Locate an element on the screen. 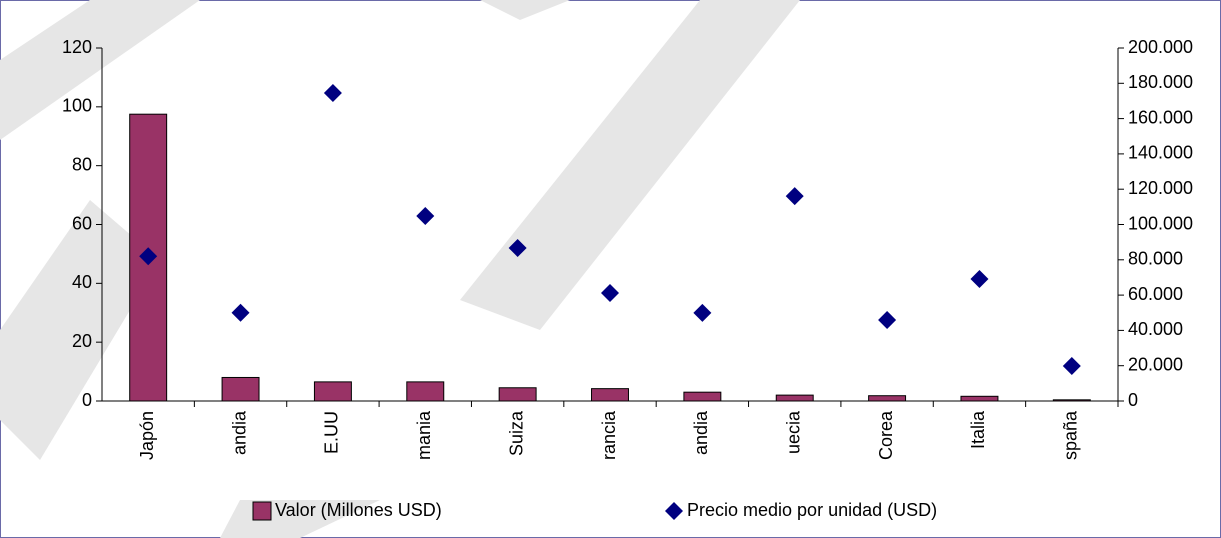  x-tick-label: Corea is located at coordinates (886, 435).